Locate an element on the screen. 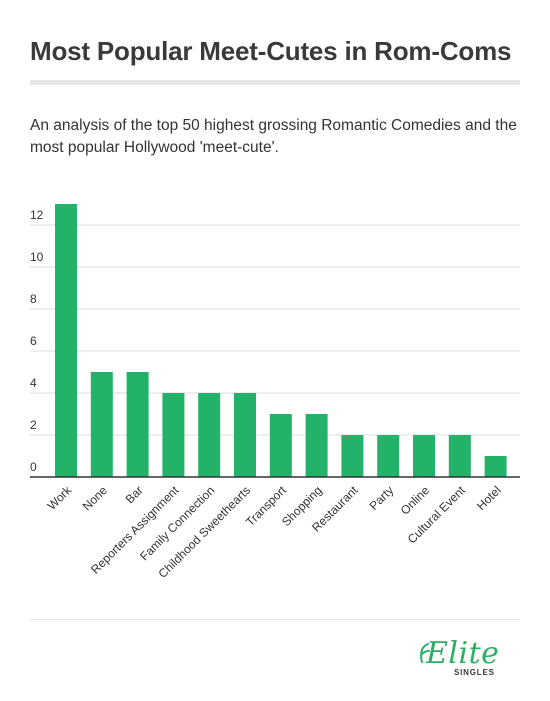 Image resolution: width=550 pixels, height=701 pixels. y-tick-label: 12 is located at coordinates (37, 215).